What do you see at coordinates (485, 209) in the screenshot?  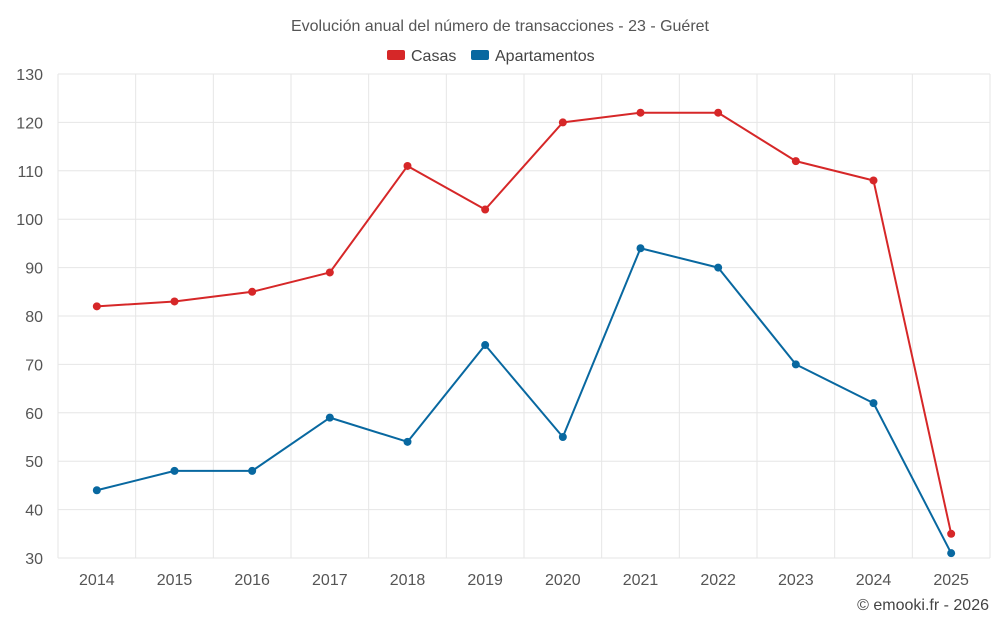 I see `data-point-casas-2019` at bounding box center [485, 209].